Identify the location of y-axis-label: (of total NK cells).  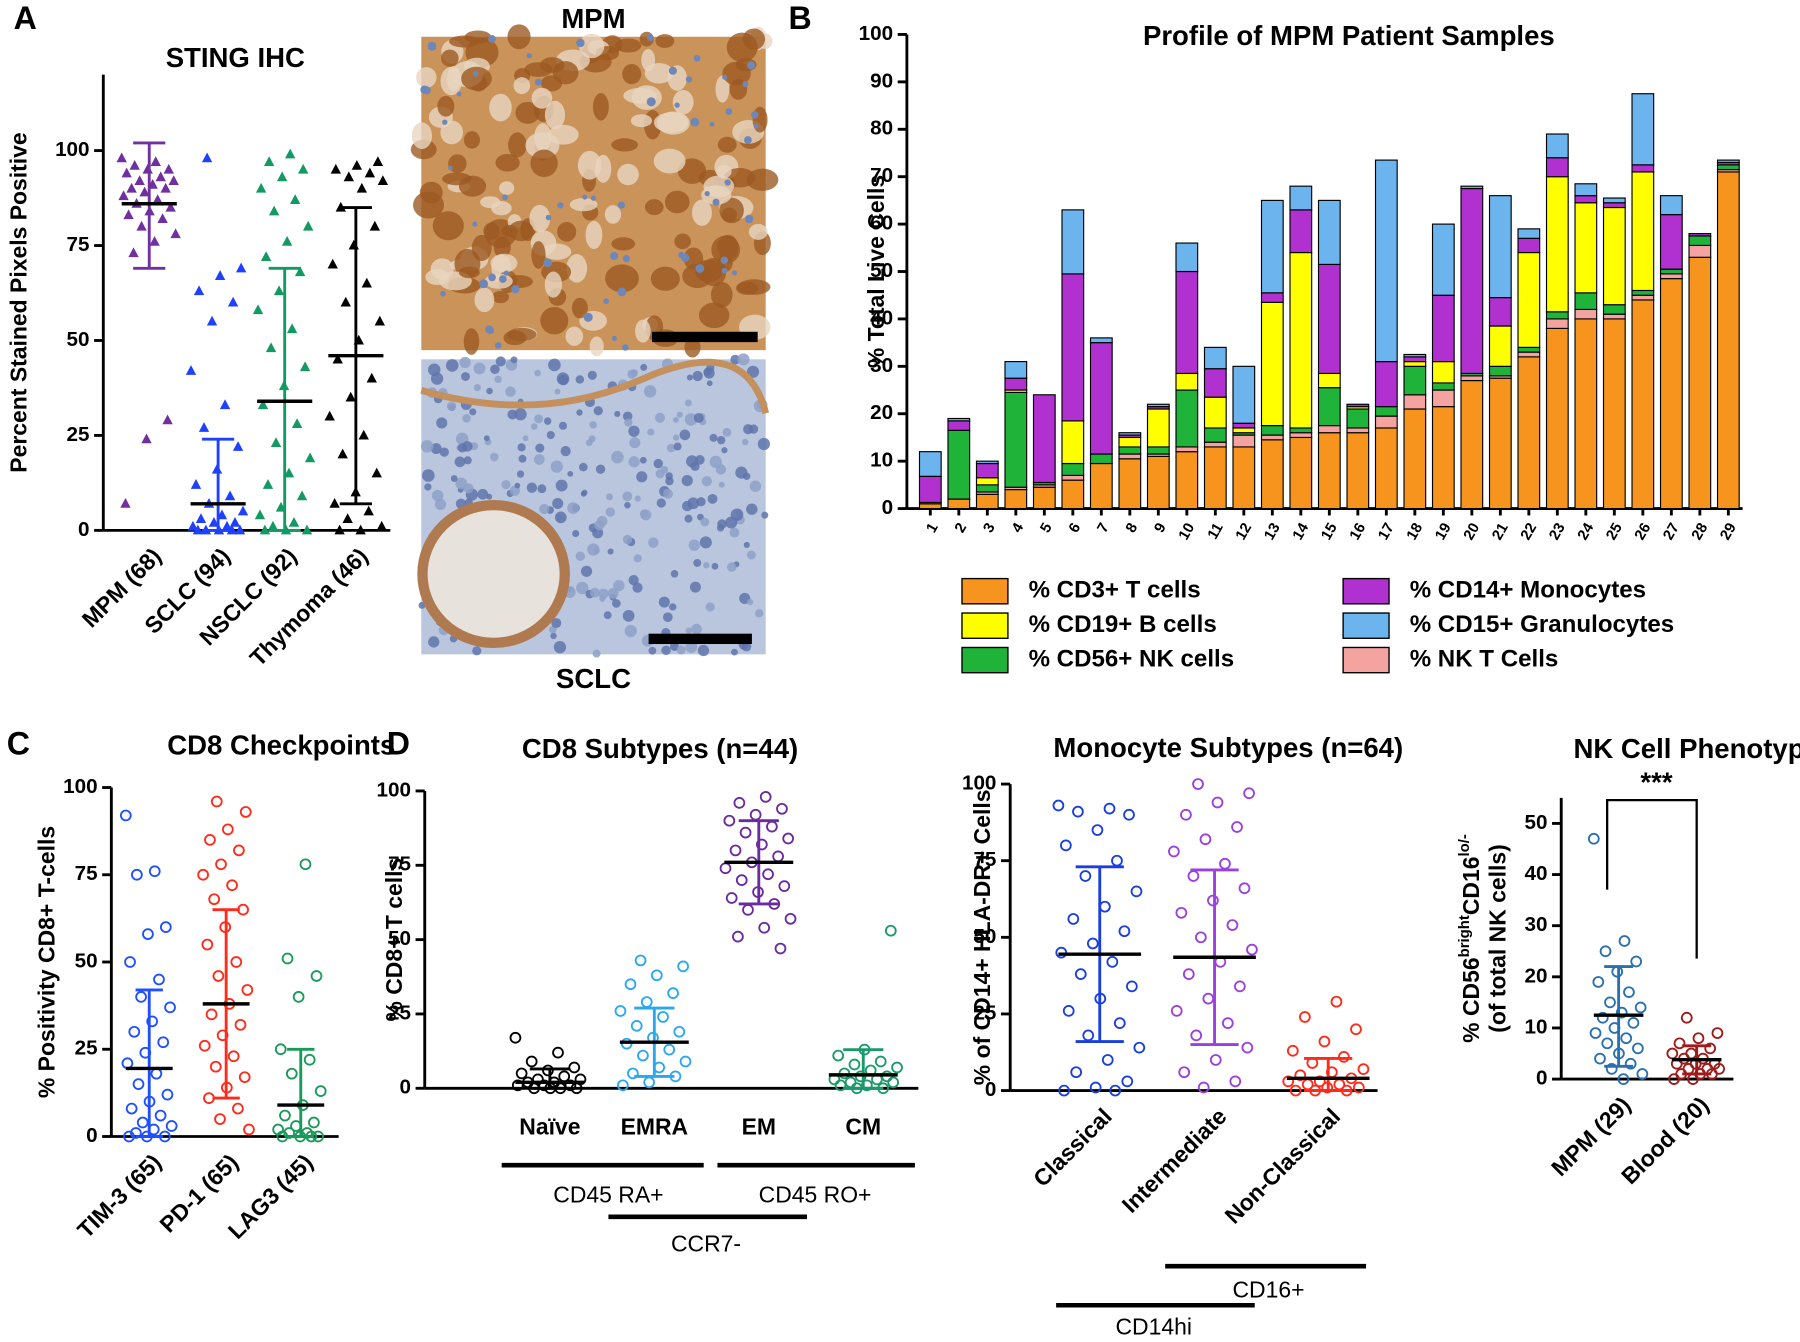
(1497, 938).